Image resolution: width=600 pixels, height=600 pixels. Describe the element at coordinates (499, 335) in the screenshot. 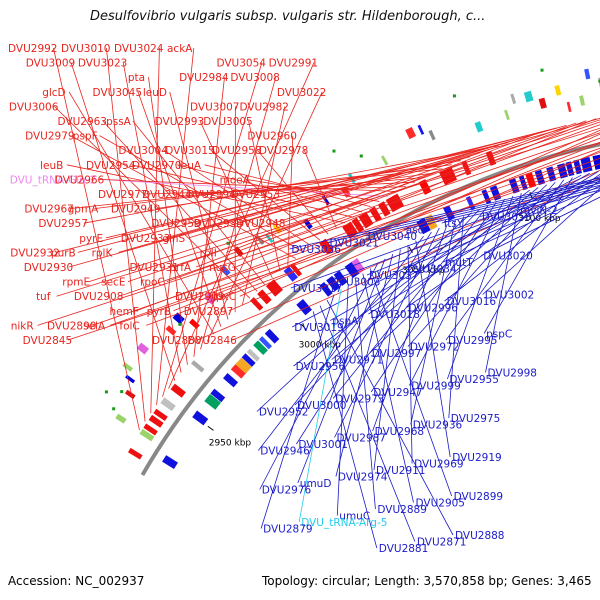

I see `gene-label: pspC` at that location.